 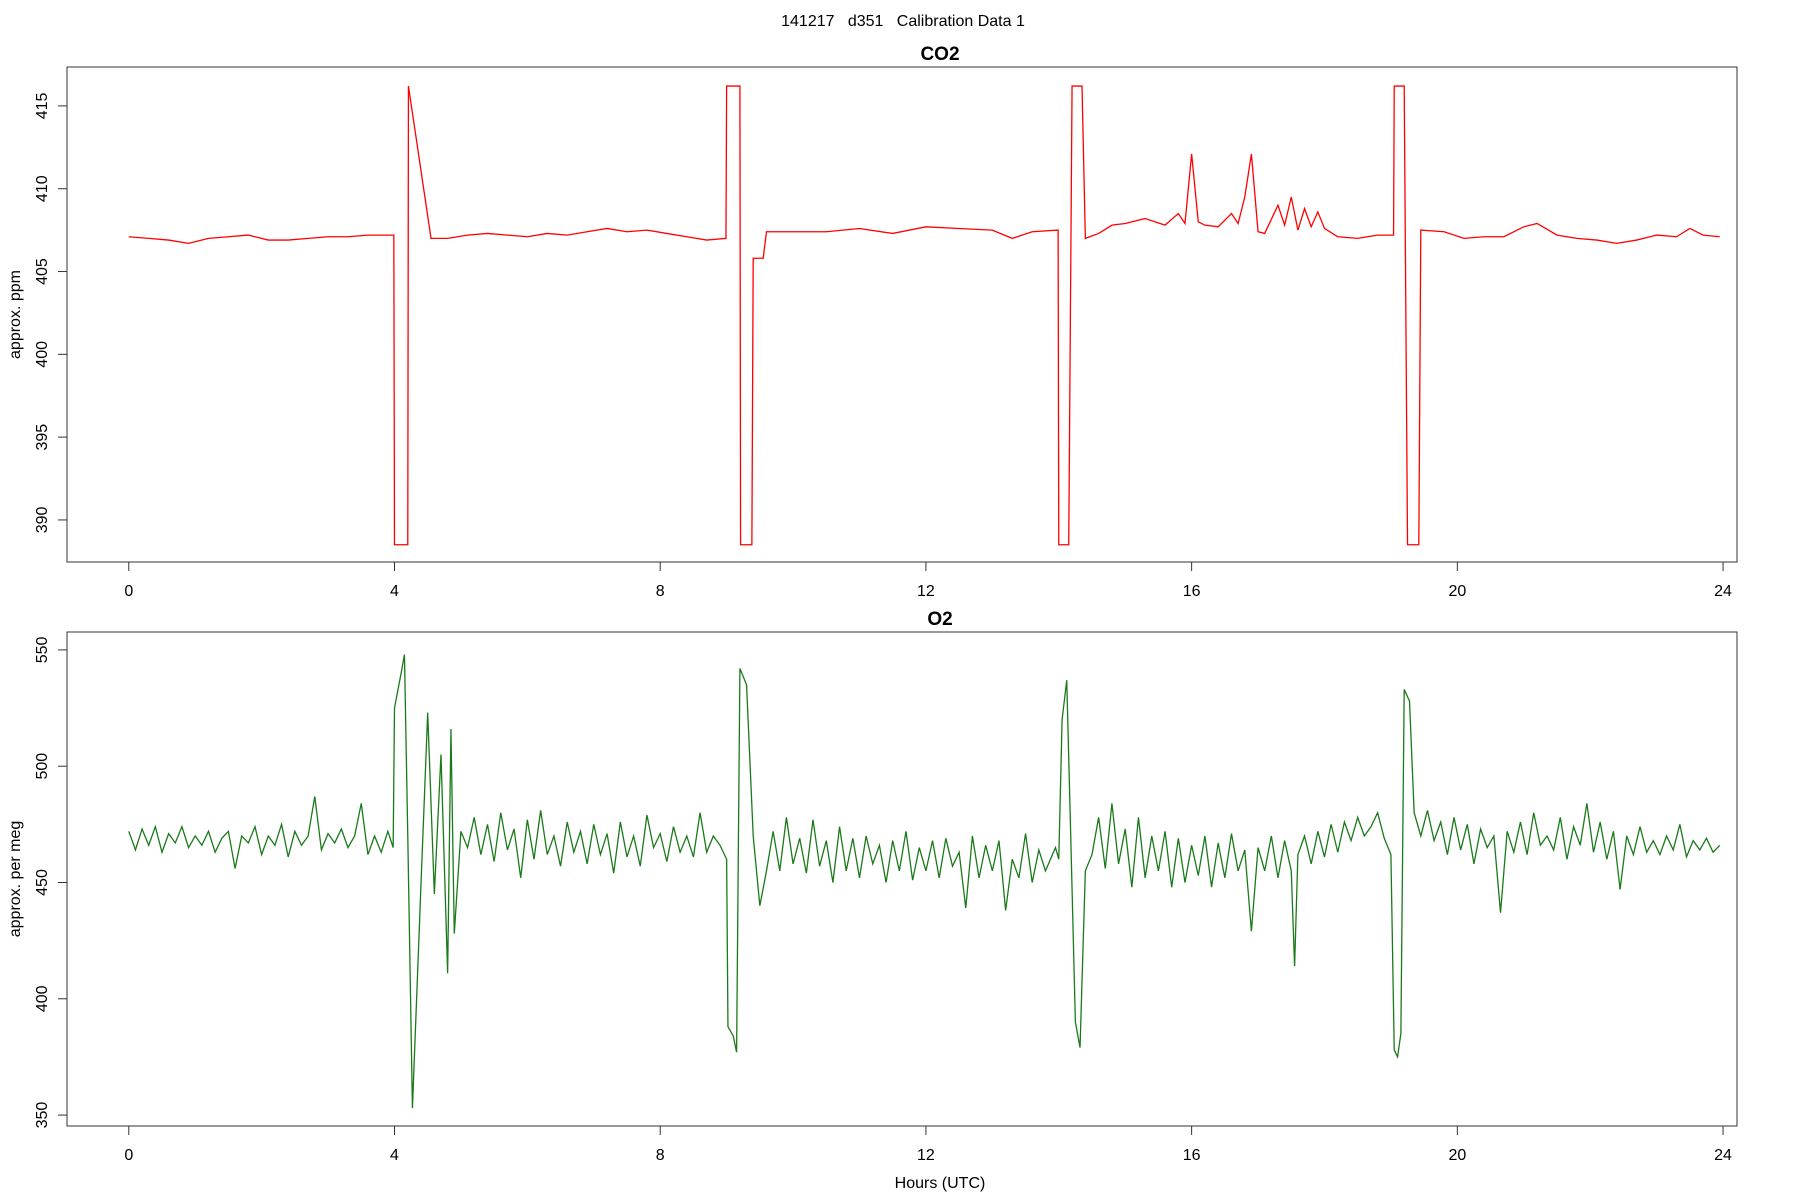 What do you see at coordinates (42, 188) in the screenshot?
I see `y-tick-label: 410` at bounding box center [42, 188].